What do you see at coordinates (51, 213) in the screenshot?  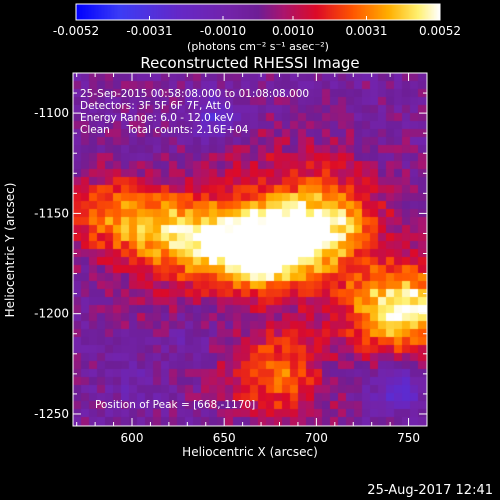 I see `y-tick-label: -1150` at bounding box center [51, 213].